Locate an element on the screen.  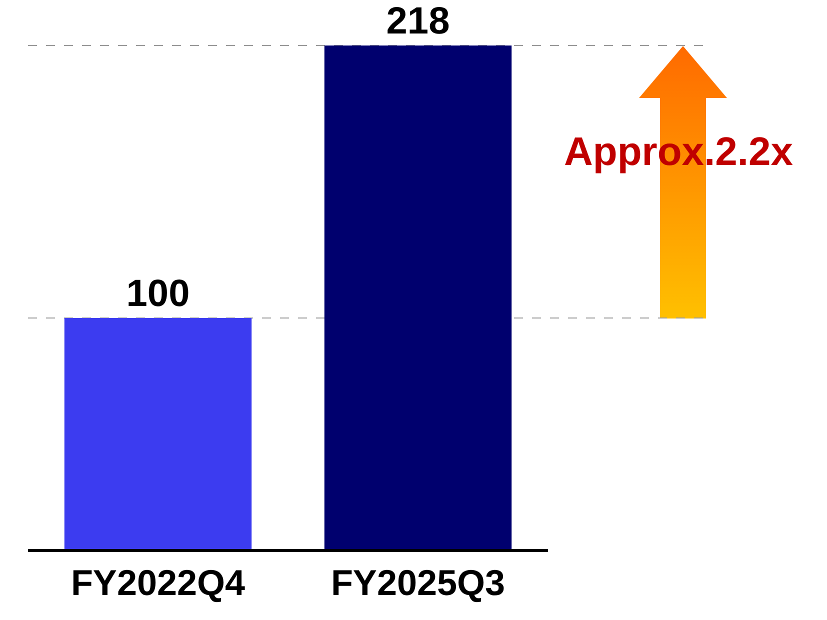
data-label: 218 is located at coordinates (418, 21).